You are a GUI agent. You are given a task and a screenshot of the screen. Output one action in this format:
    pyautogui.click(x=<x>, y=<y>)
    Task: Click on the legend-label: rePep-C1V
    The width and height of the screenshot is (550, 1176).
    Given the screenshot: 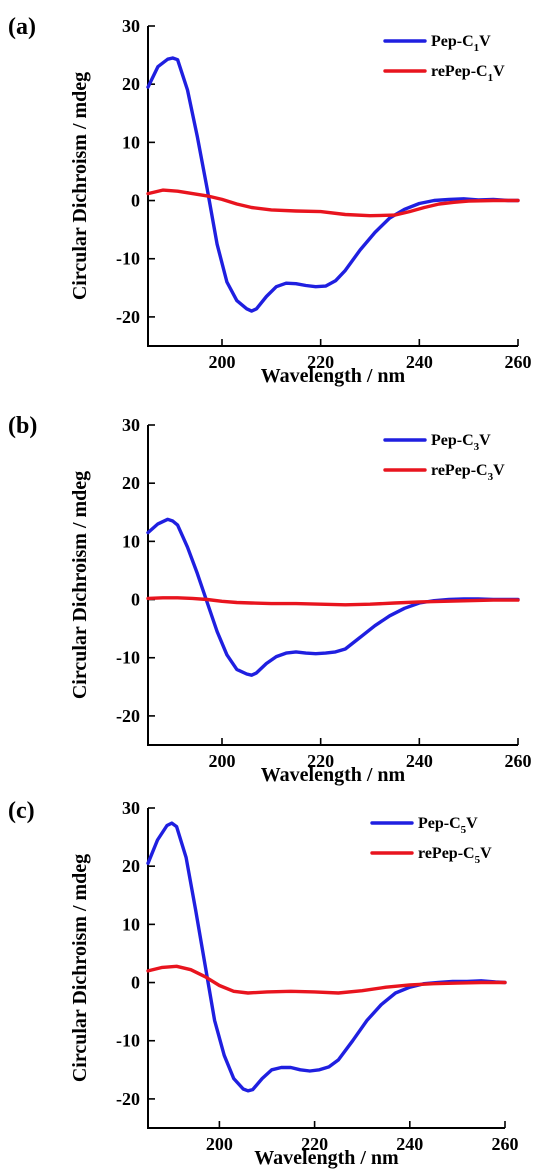 What is the action you would take?
    pyautogui.click(x=468, y=73)
    